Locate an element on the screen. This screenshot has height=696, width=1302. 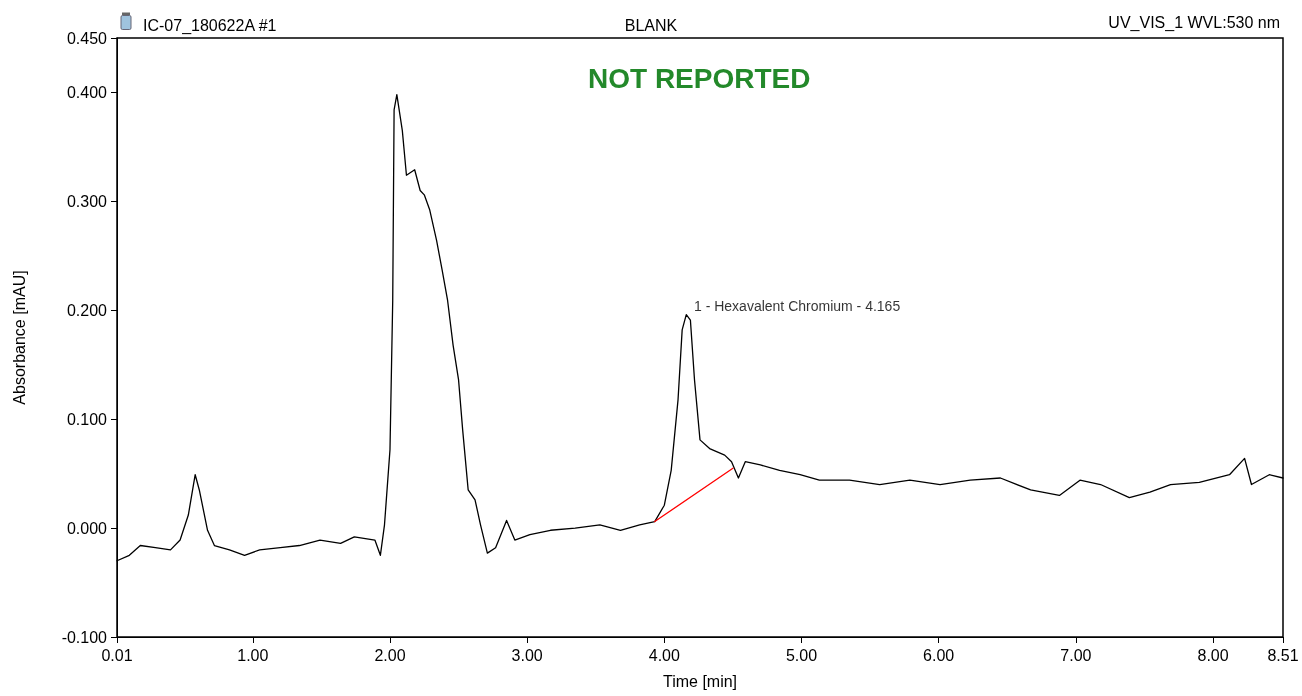
chart-title: IC-07_180622A #1 is located at coordinates (210, 25).